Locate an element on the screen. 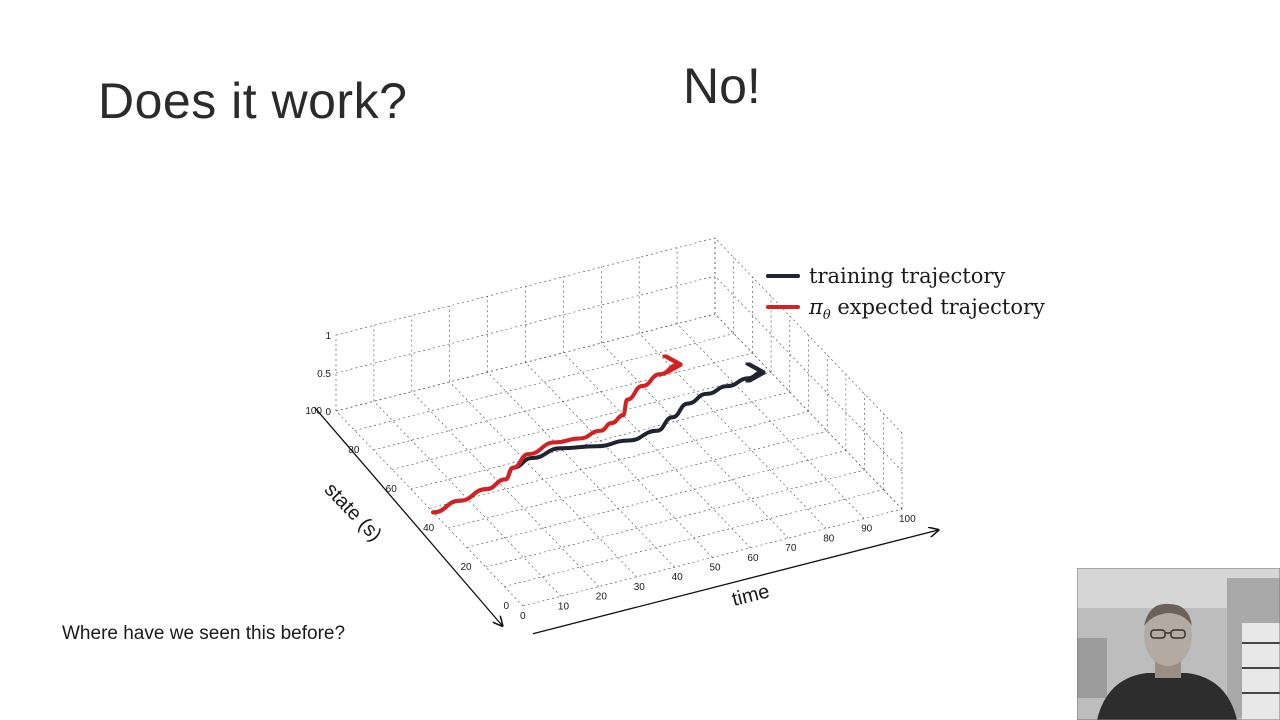 Image resolution: width=1280 pixels, height=720 pixels. y-tick-label: 20 is located at coordinates (466, 567).